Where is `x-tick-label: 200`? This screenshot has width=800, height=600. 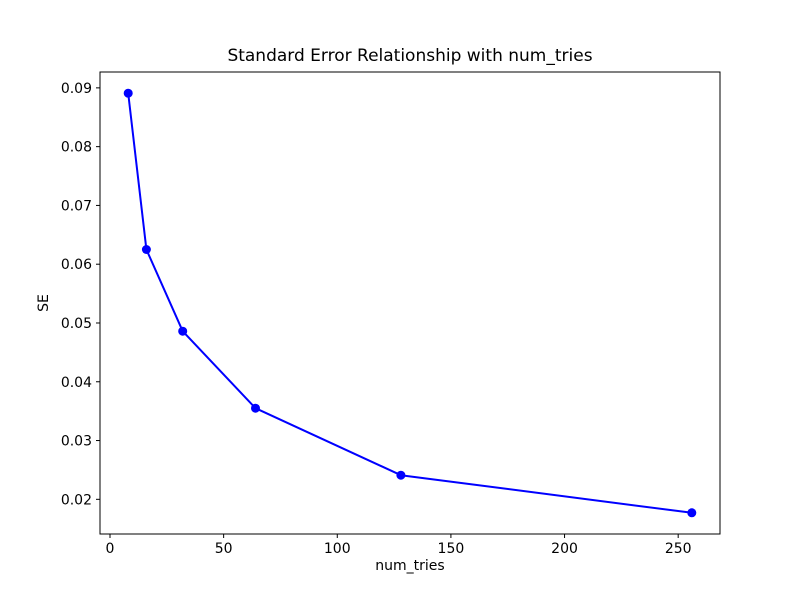 x-tick-label: 200 is located at coordinates (564, 549).